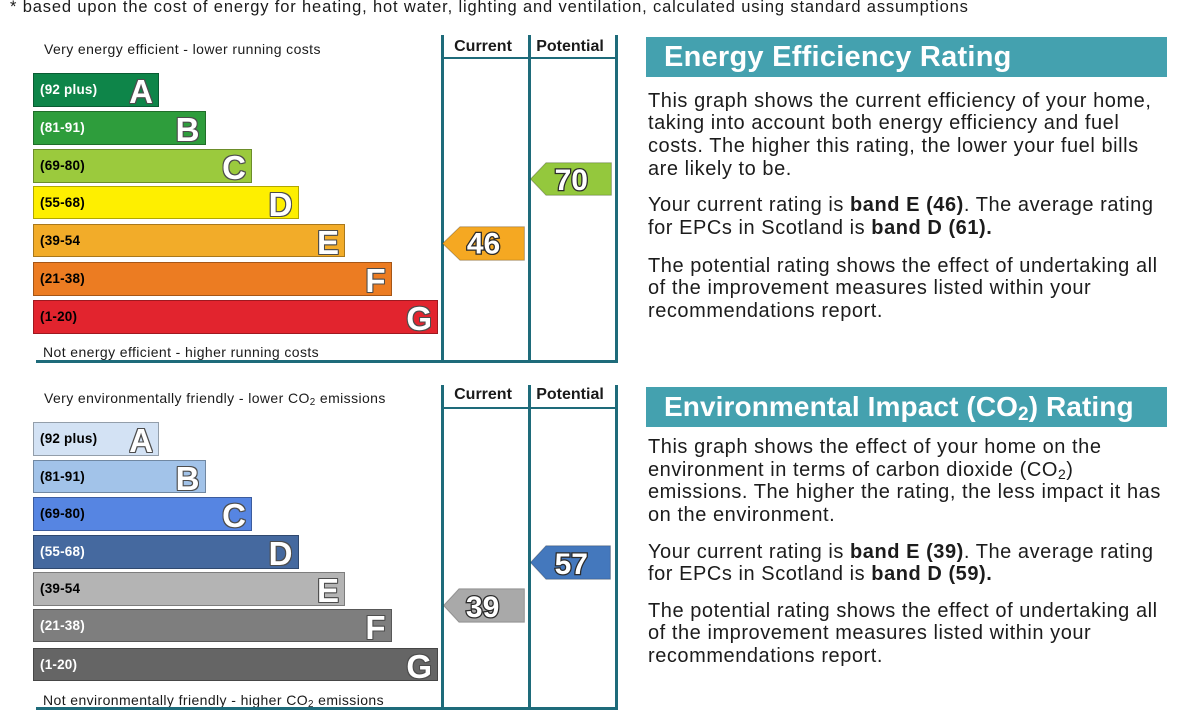 This screenshot has height=710, width=1200. I want to click on svg-text: 70, so click(571, 180).